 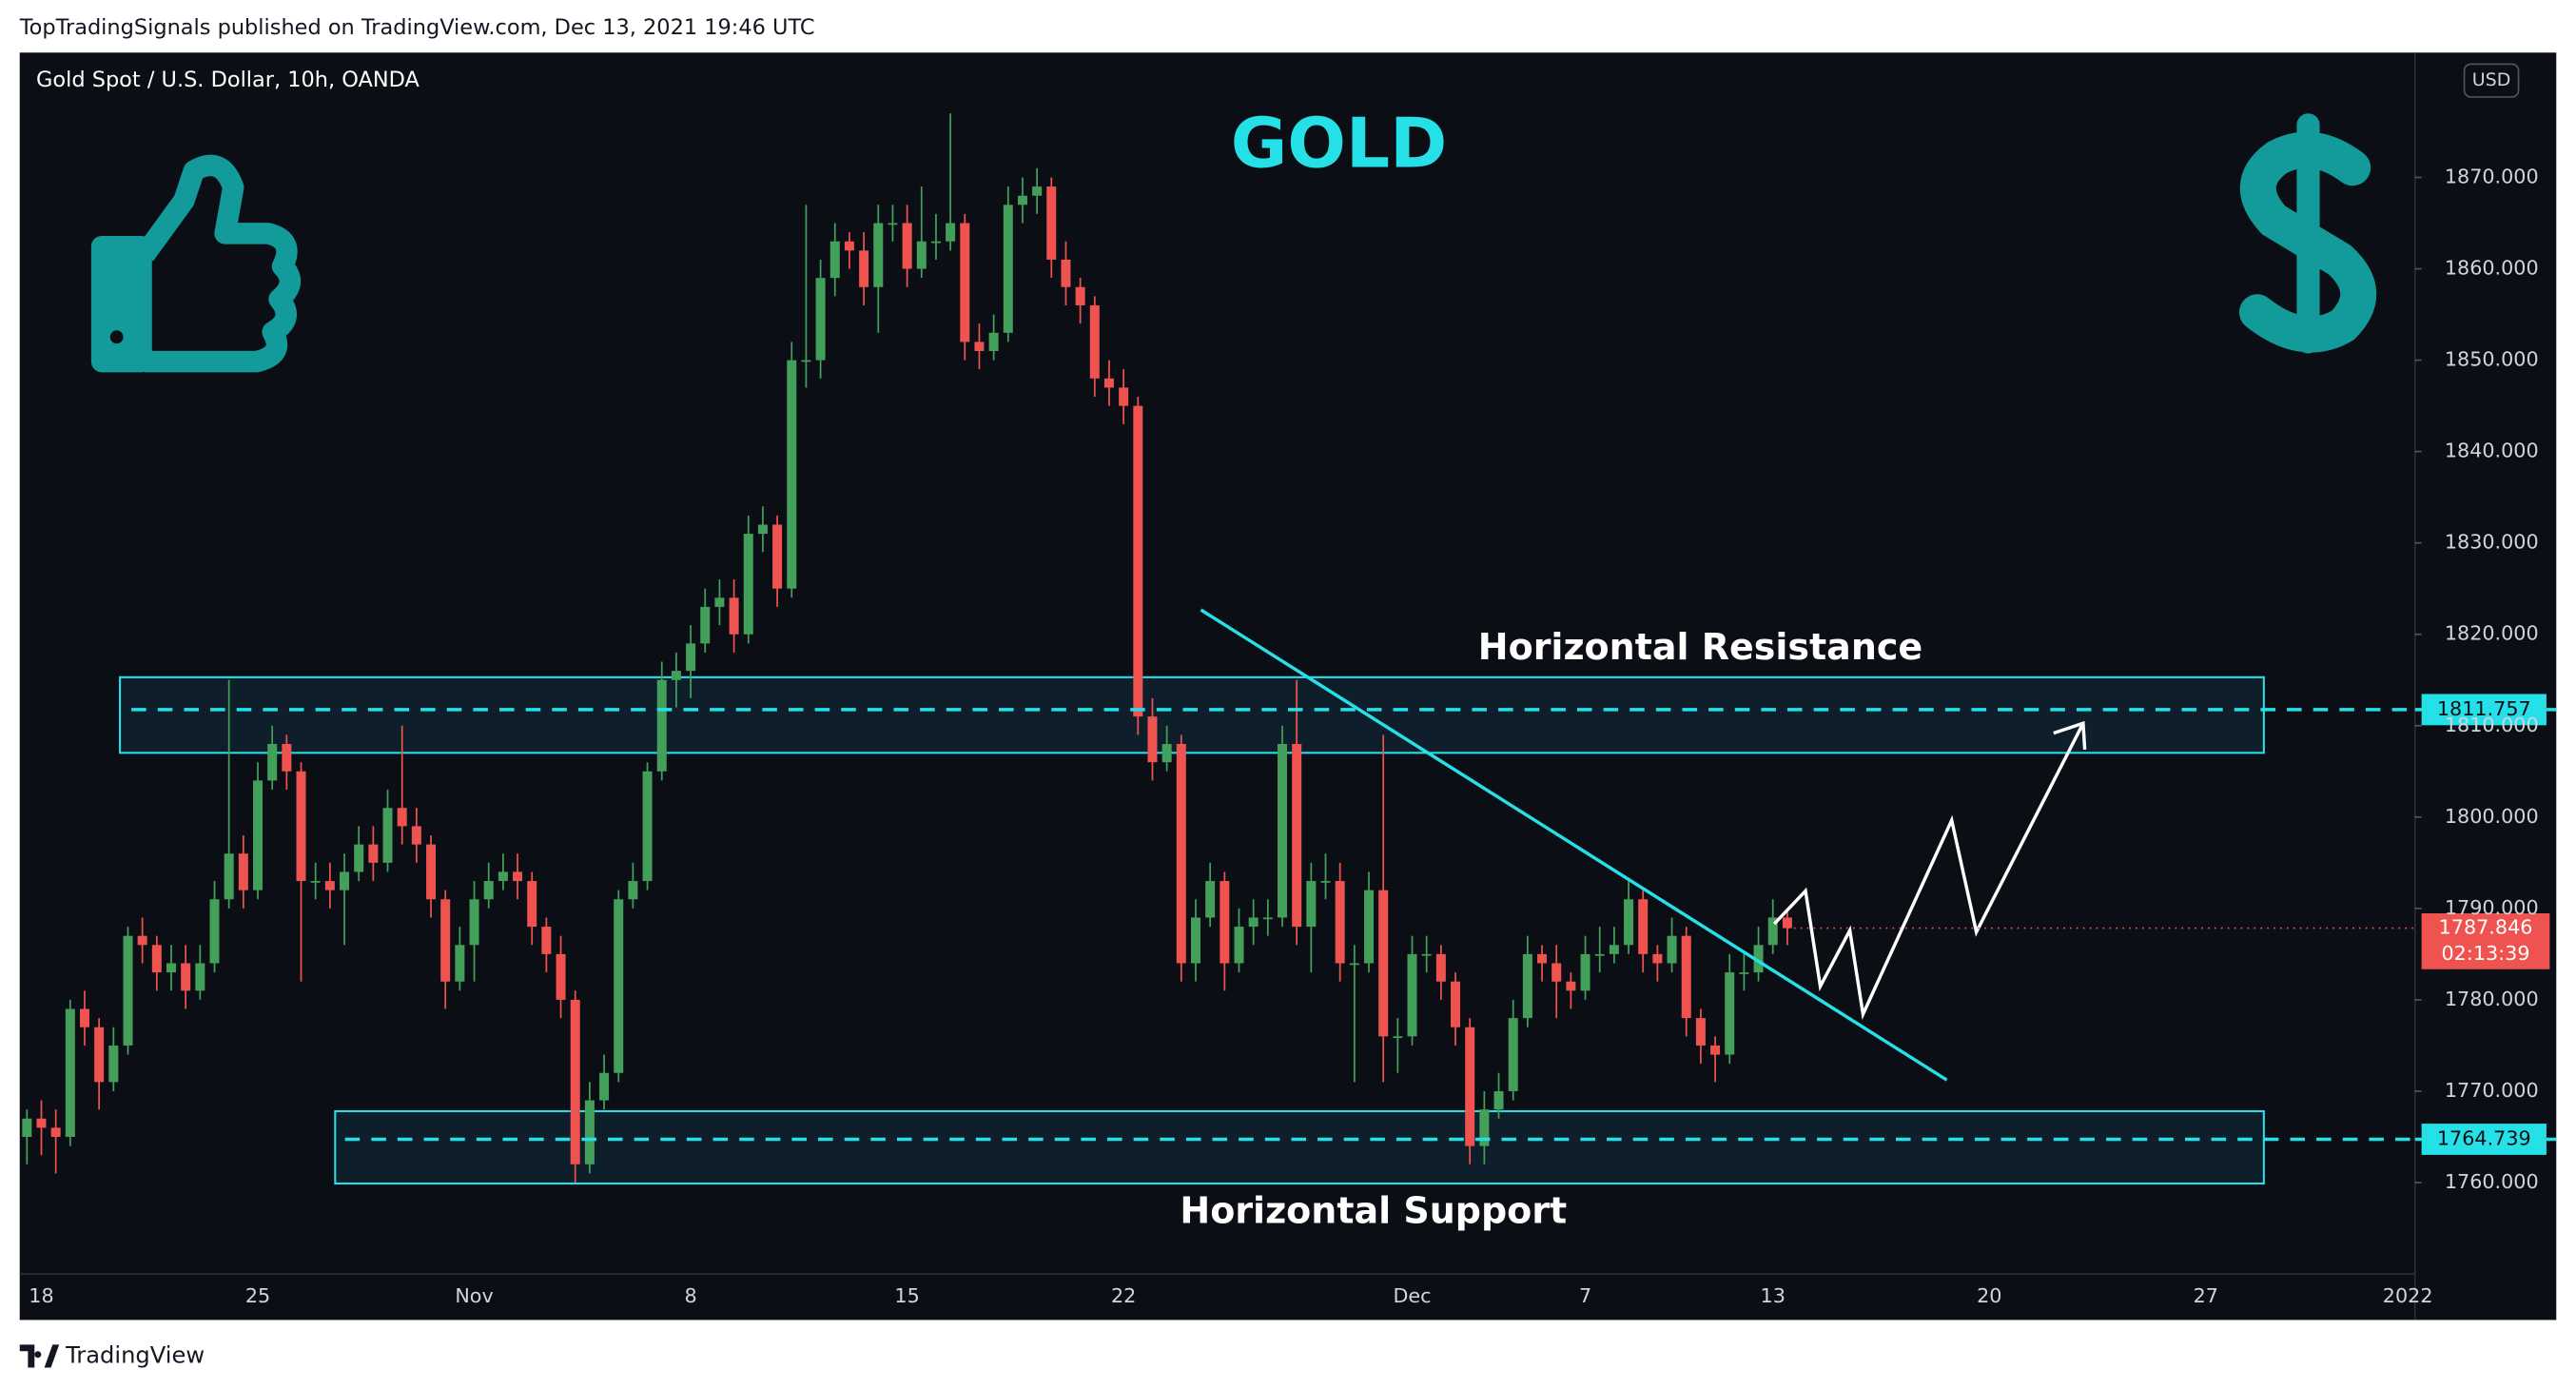 I want to click on x-tick-label: 22, so click(x=1124, y=1295).